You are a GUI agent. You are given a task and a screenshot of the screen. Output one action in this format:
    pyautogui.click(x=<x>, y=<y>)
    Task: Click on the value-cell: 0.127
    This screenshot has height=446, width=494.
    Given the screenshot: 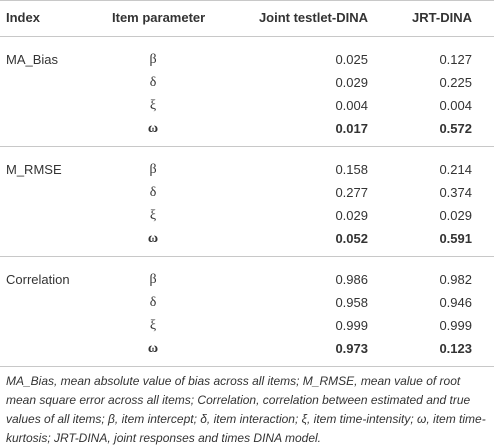 What is the action you would take?
    pyautogui.click(x=455, y=59)
    